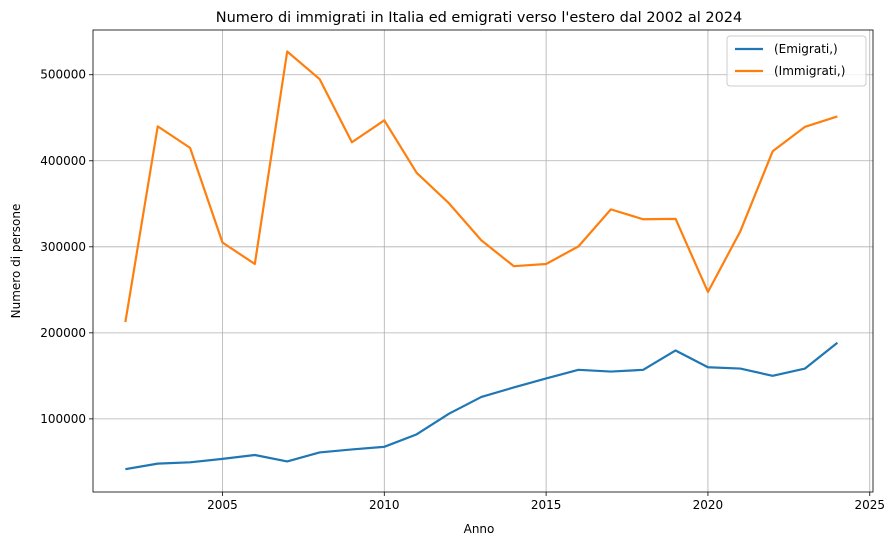 Image resolution: width=892 pixels, height=545 pixels. I want to click on y-axis-label: Numero di persone, so click(16, 261).